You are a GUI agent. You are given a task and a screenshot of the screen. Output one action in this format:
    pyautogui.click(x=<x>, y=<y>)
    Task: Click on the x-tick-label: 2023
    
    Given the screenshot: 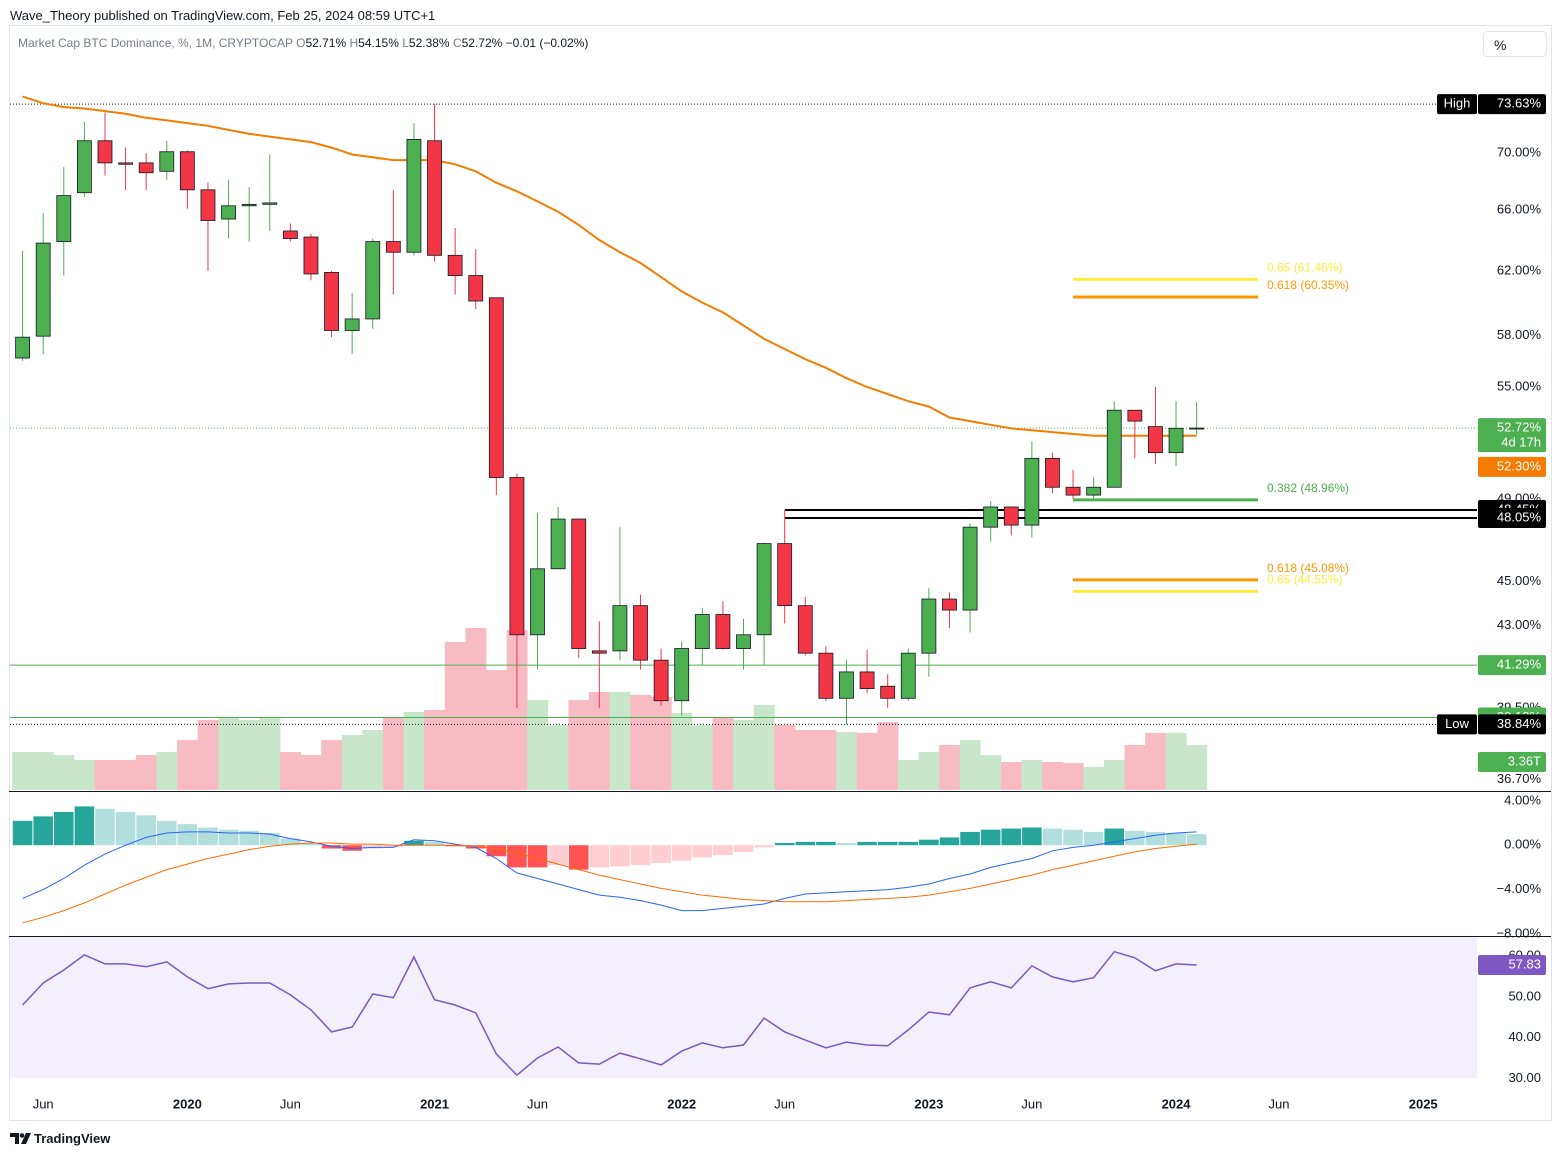 What is the action you would take?
    pyautogui.click(x=928, y=1103)
    